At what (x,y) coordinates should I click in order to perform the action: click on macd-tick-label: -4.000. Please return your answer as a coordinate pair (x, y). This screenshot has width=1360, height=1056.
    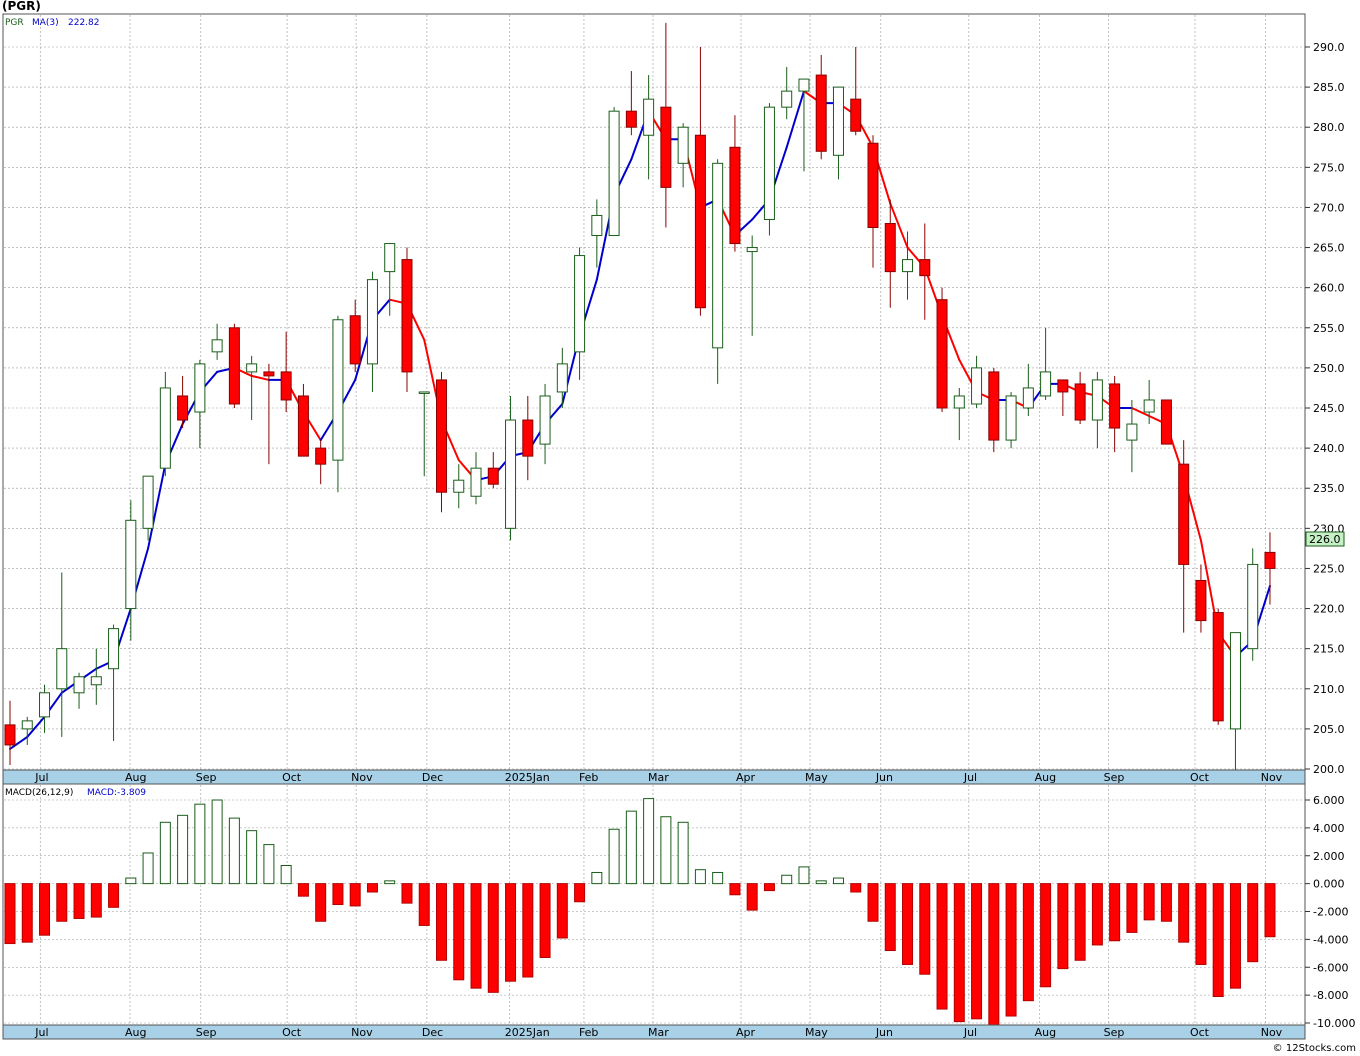
    Looking at the image, I should click on (1330, 939).